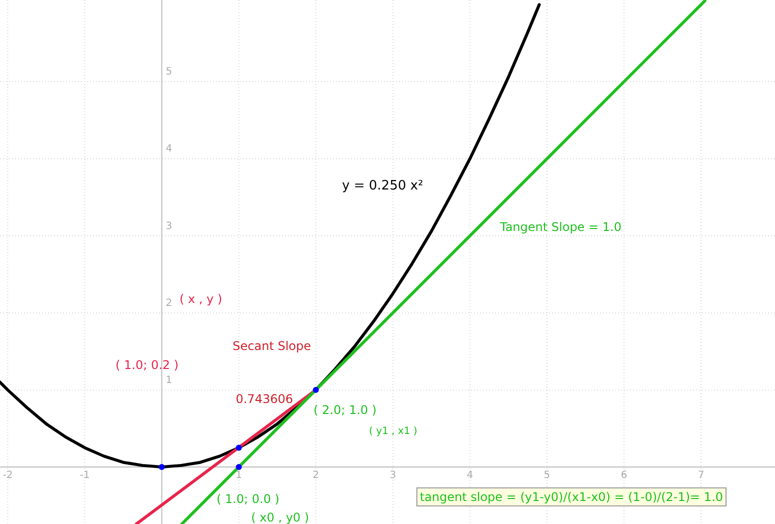 The height and width of the screenshot is (524, 775). I want to click on annotation: ( 2.0; 1.0 ), so click(345, 409).